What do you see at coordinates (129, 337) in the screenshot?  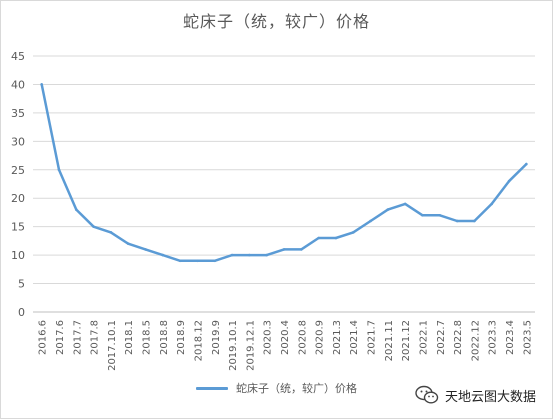 I see `x-tick-label: 2018.1` at bounding box center [129, 337].